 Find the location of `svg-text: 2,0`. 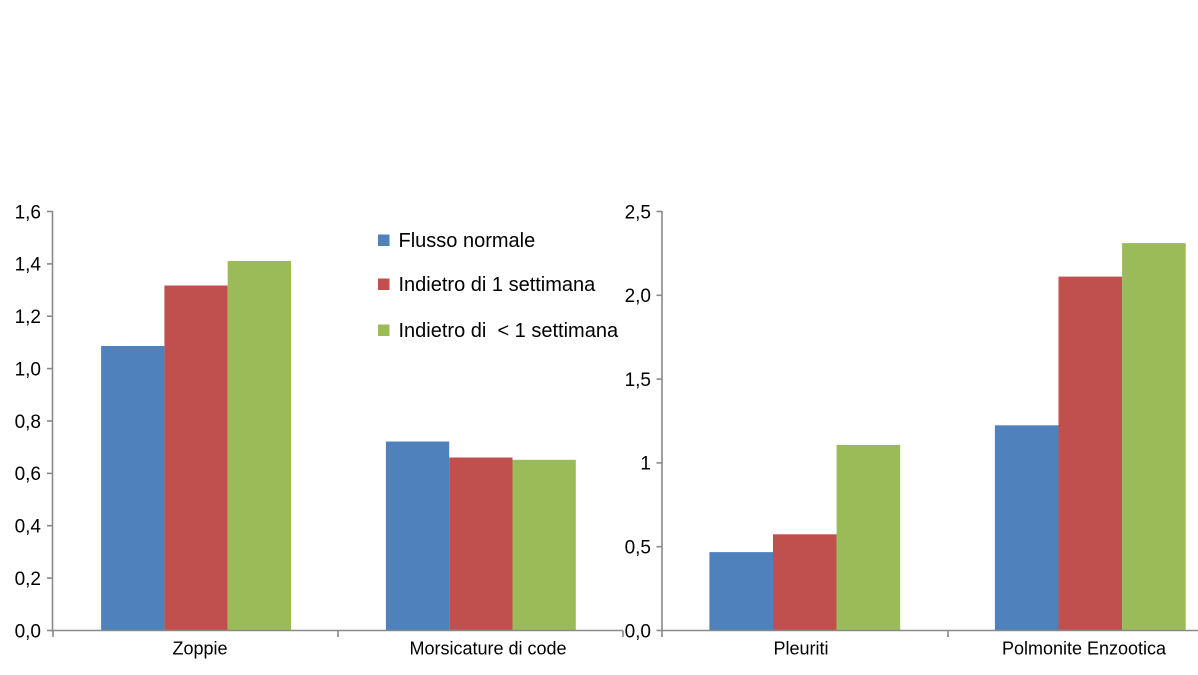

svg-text: 2,0 is located at coordinates (638, 296).